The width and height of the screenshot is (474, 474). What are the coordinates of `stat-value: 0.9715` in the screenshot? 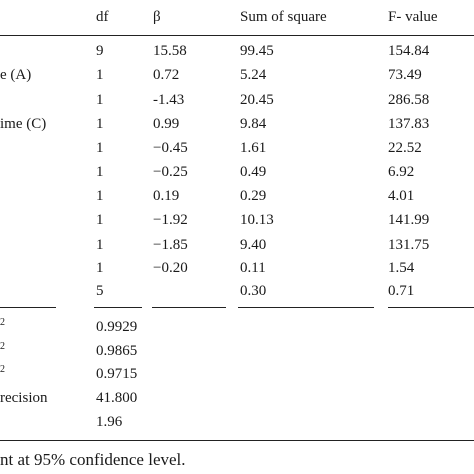 It's located at (117, 374).